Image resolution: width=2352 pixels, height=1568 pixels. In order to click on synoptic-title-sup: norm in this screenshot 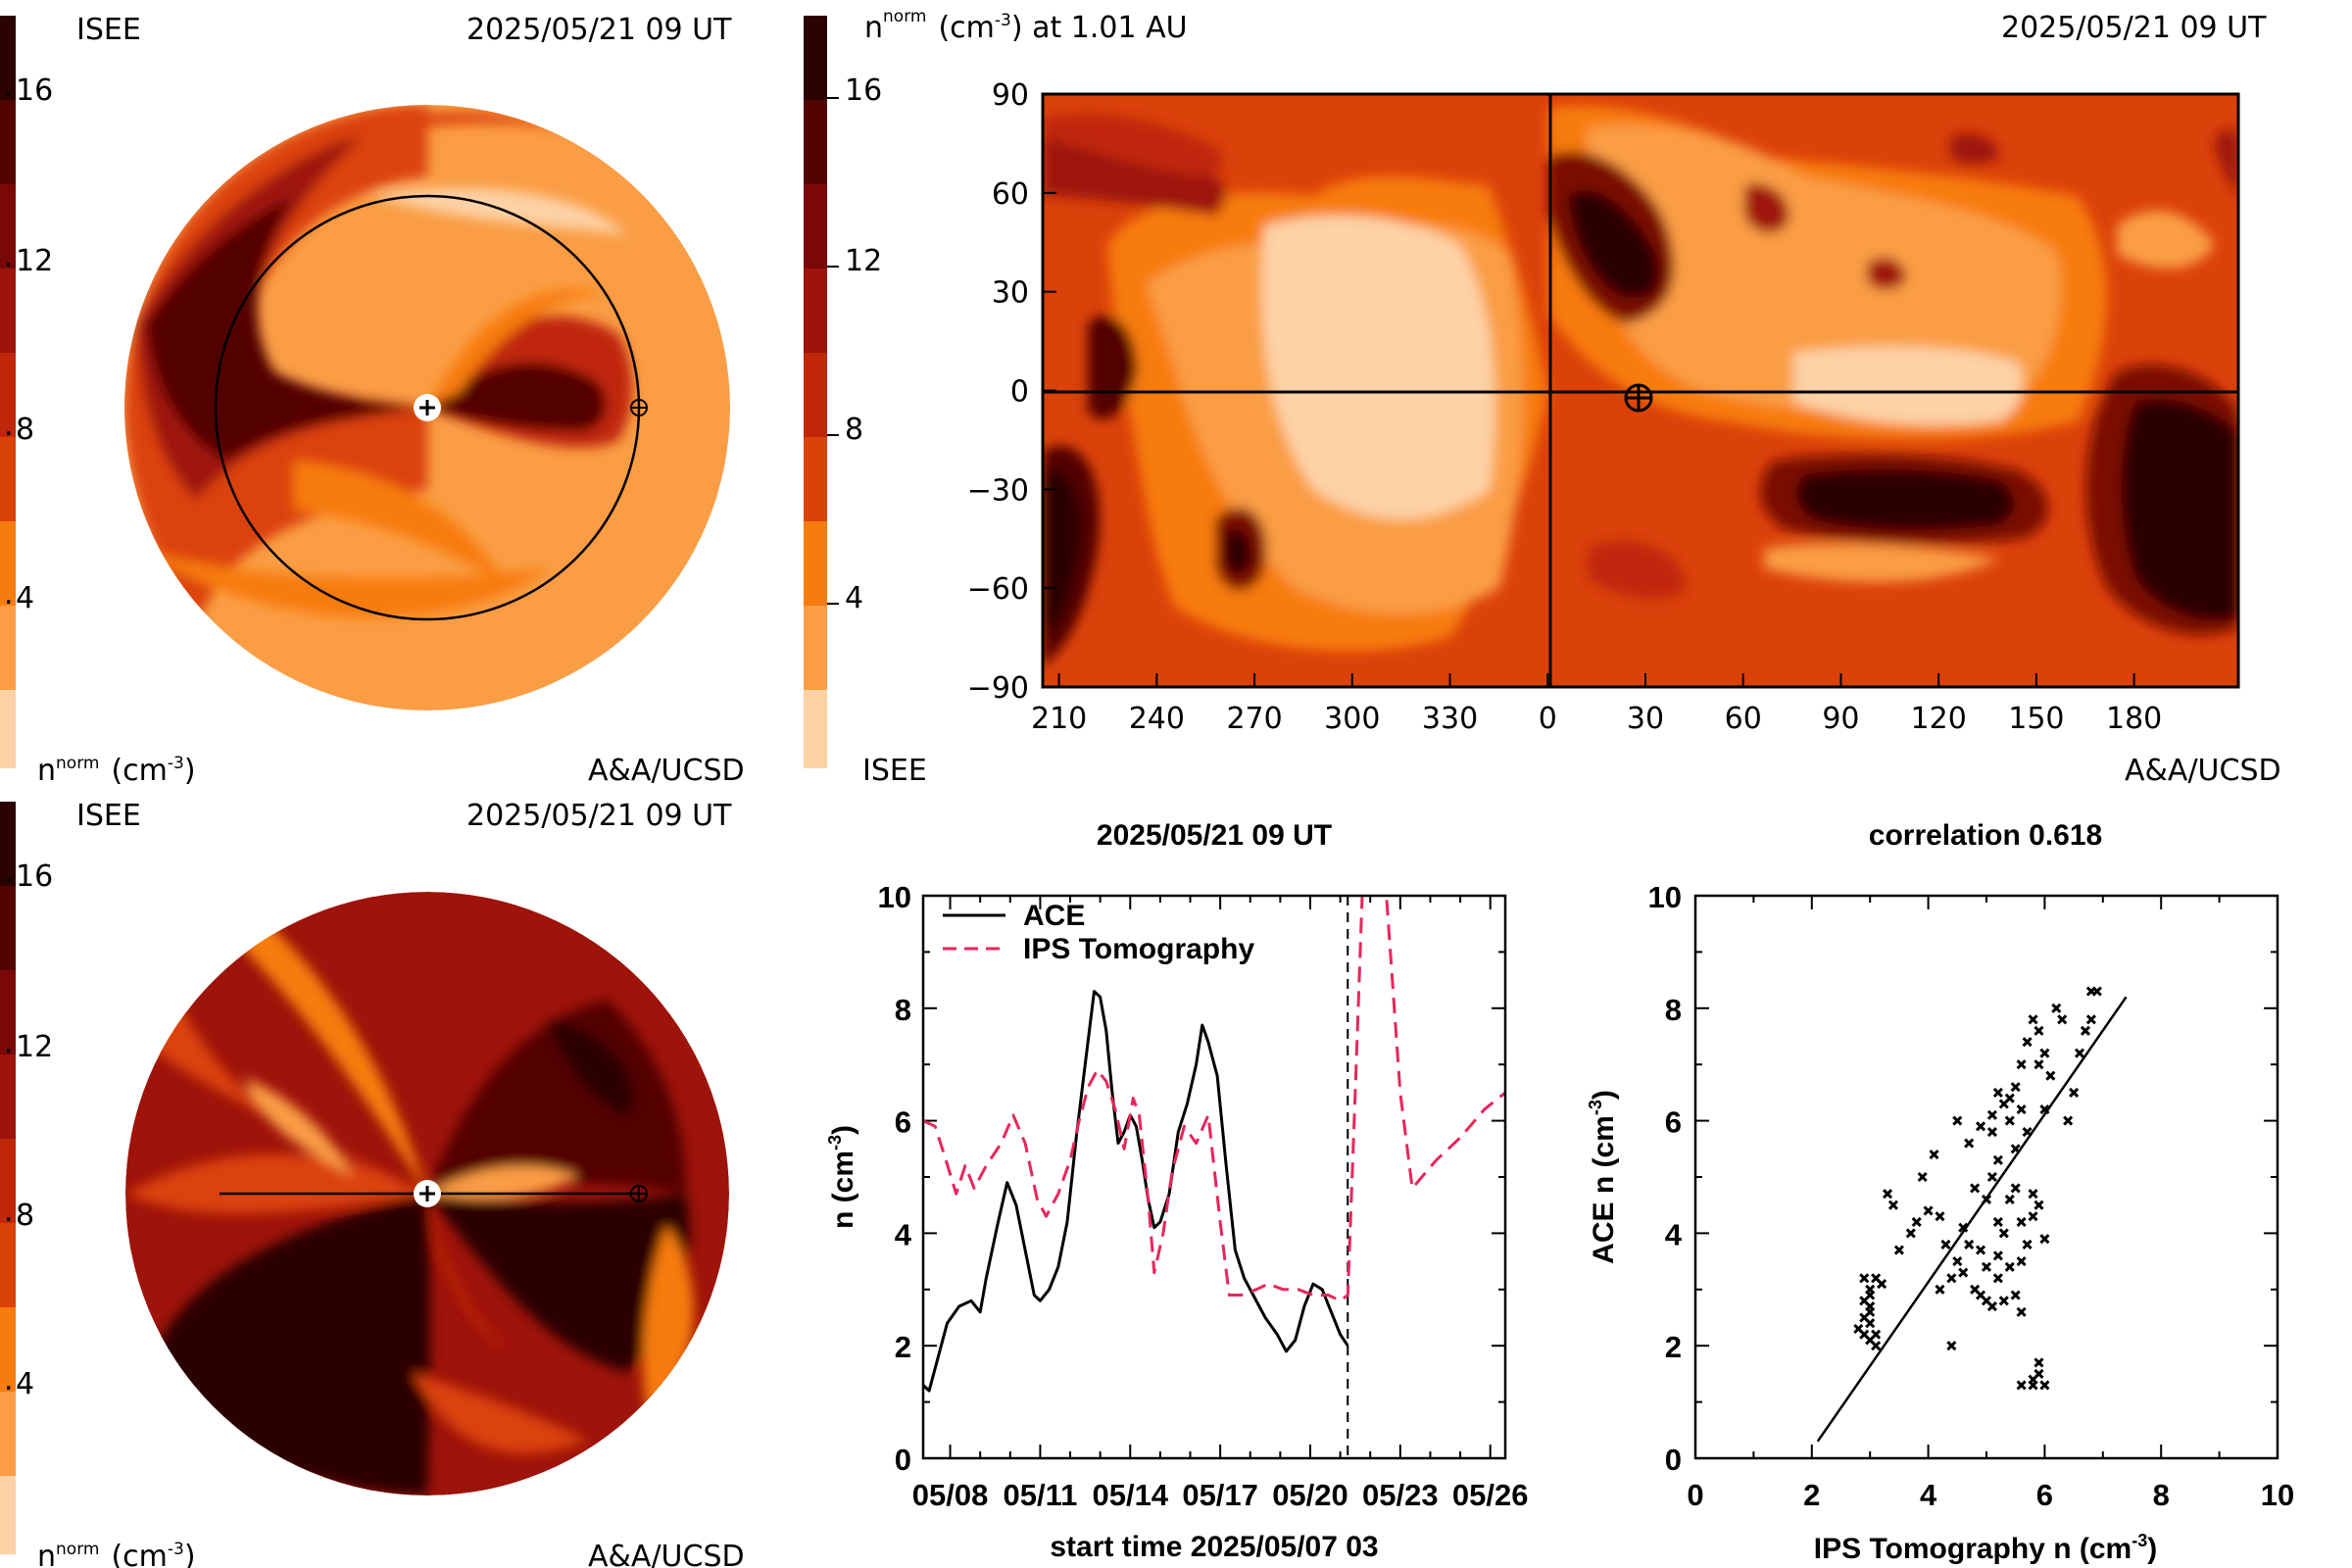, I will do `click(904, 16)`.